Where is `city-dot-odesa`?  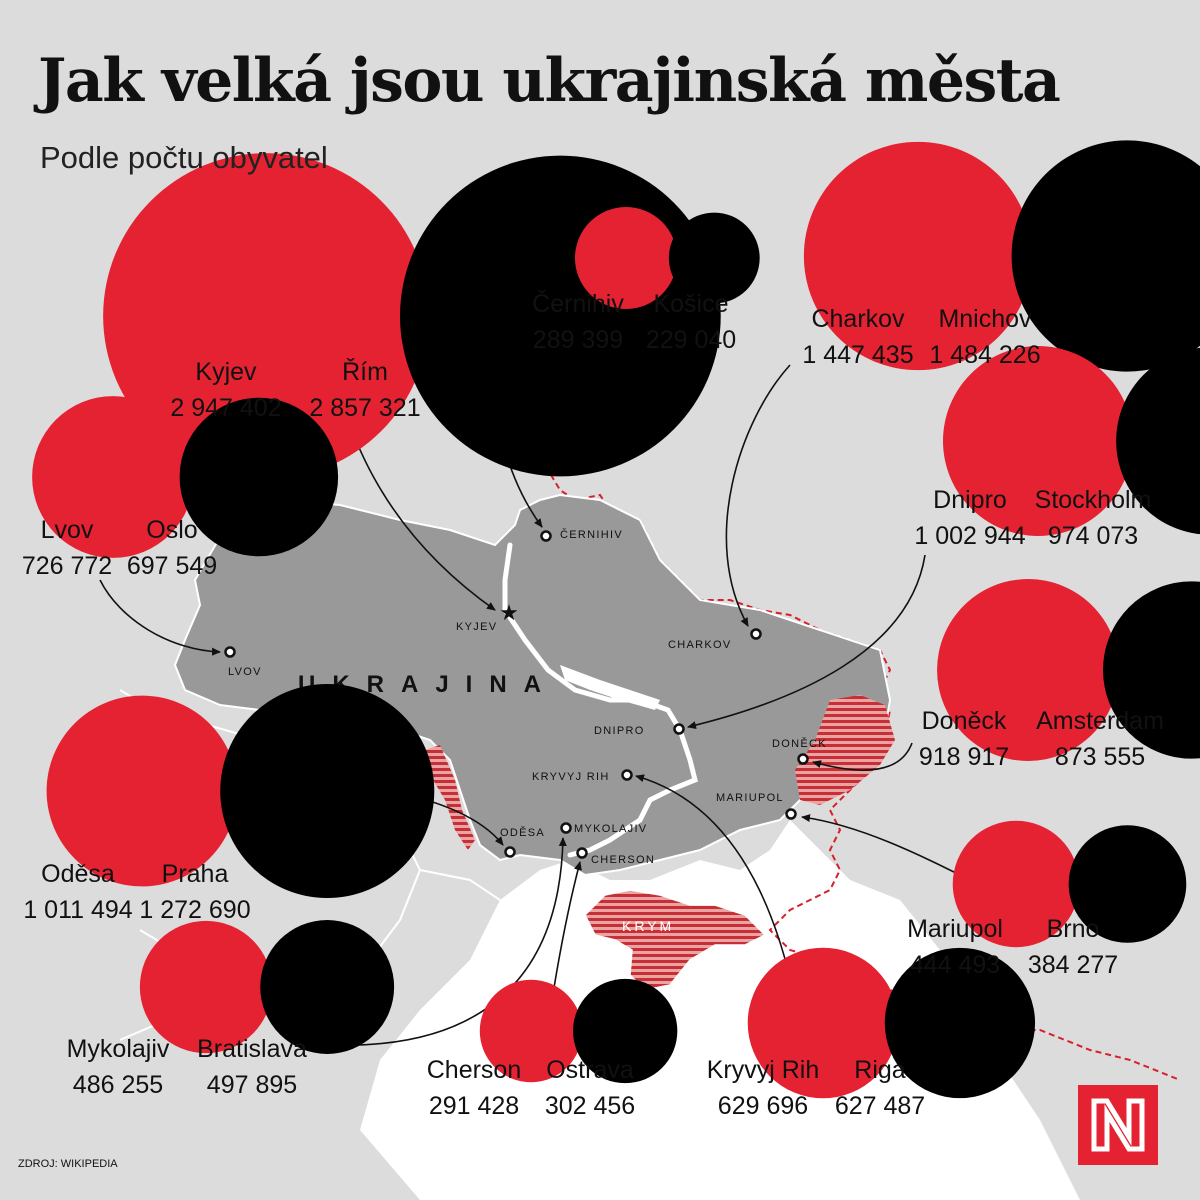 city-dot-odesa is located at coordinates (510, 852).